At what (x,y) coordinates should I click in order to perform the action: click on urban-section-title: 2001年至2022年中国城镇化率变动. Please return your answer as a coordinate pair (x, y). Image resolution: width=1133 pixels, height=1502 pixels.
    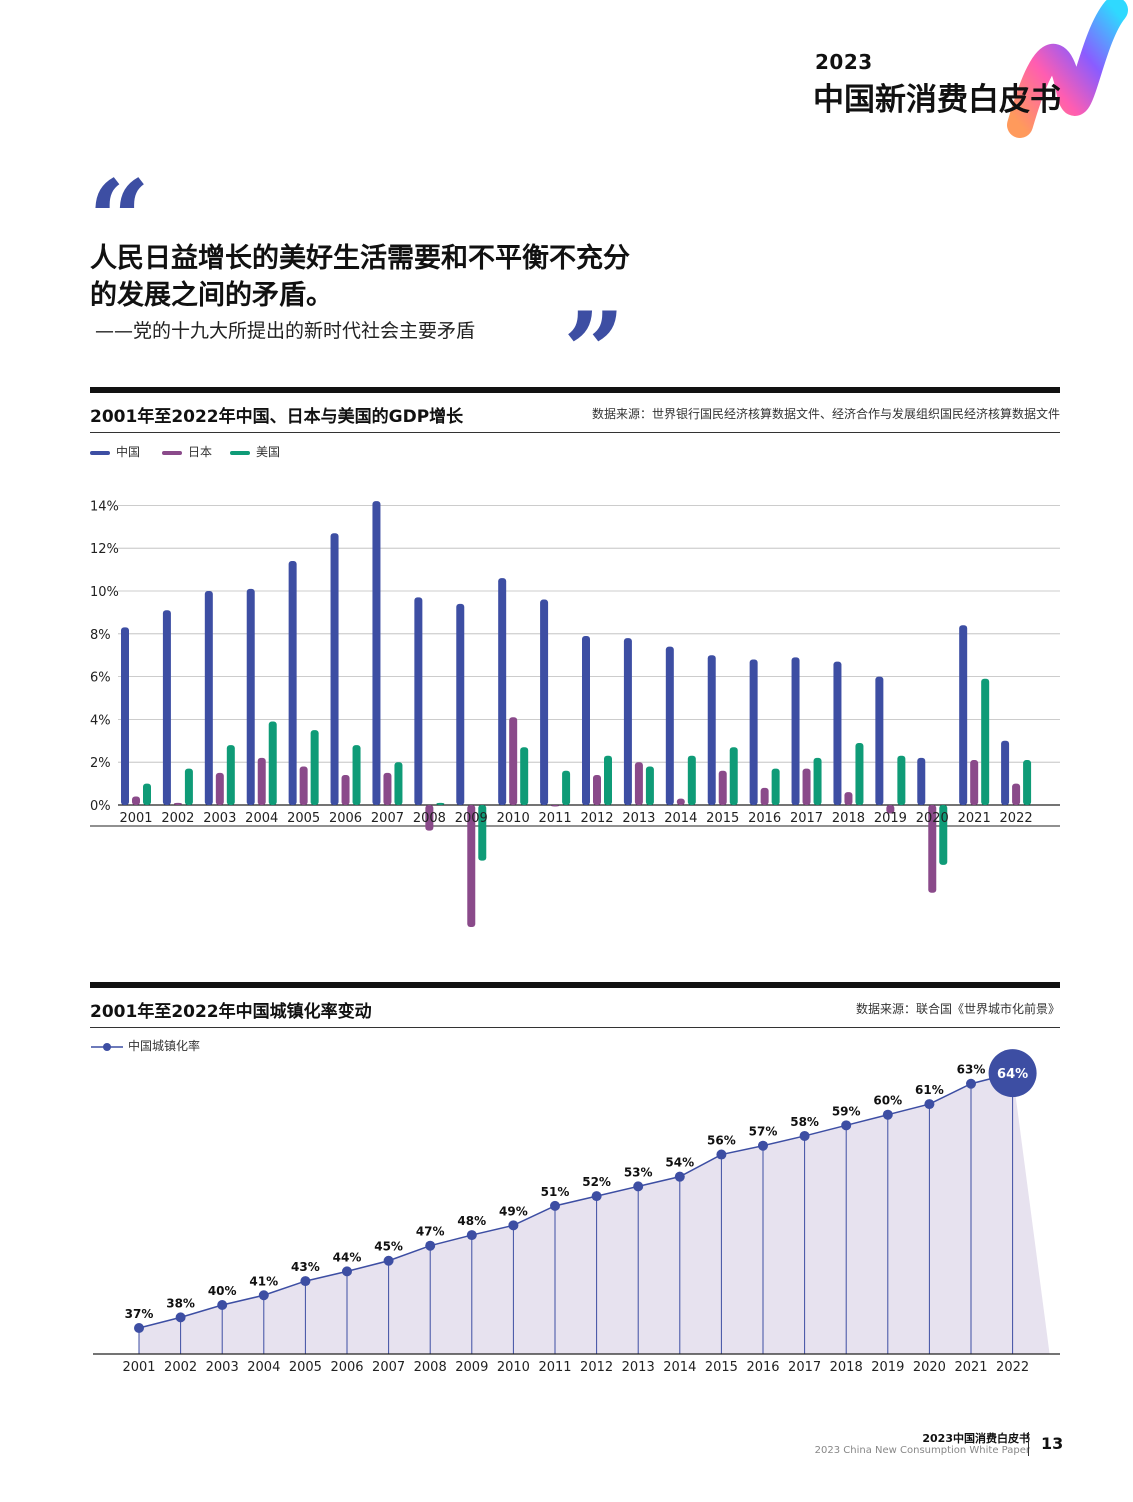
    Looking at the image, I should click on (231, 1012).